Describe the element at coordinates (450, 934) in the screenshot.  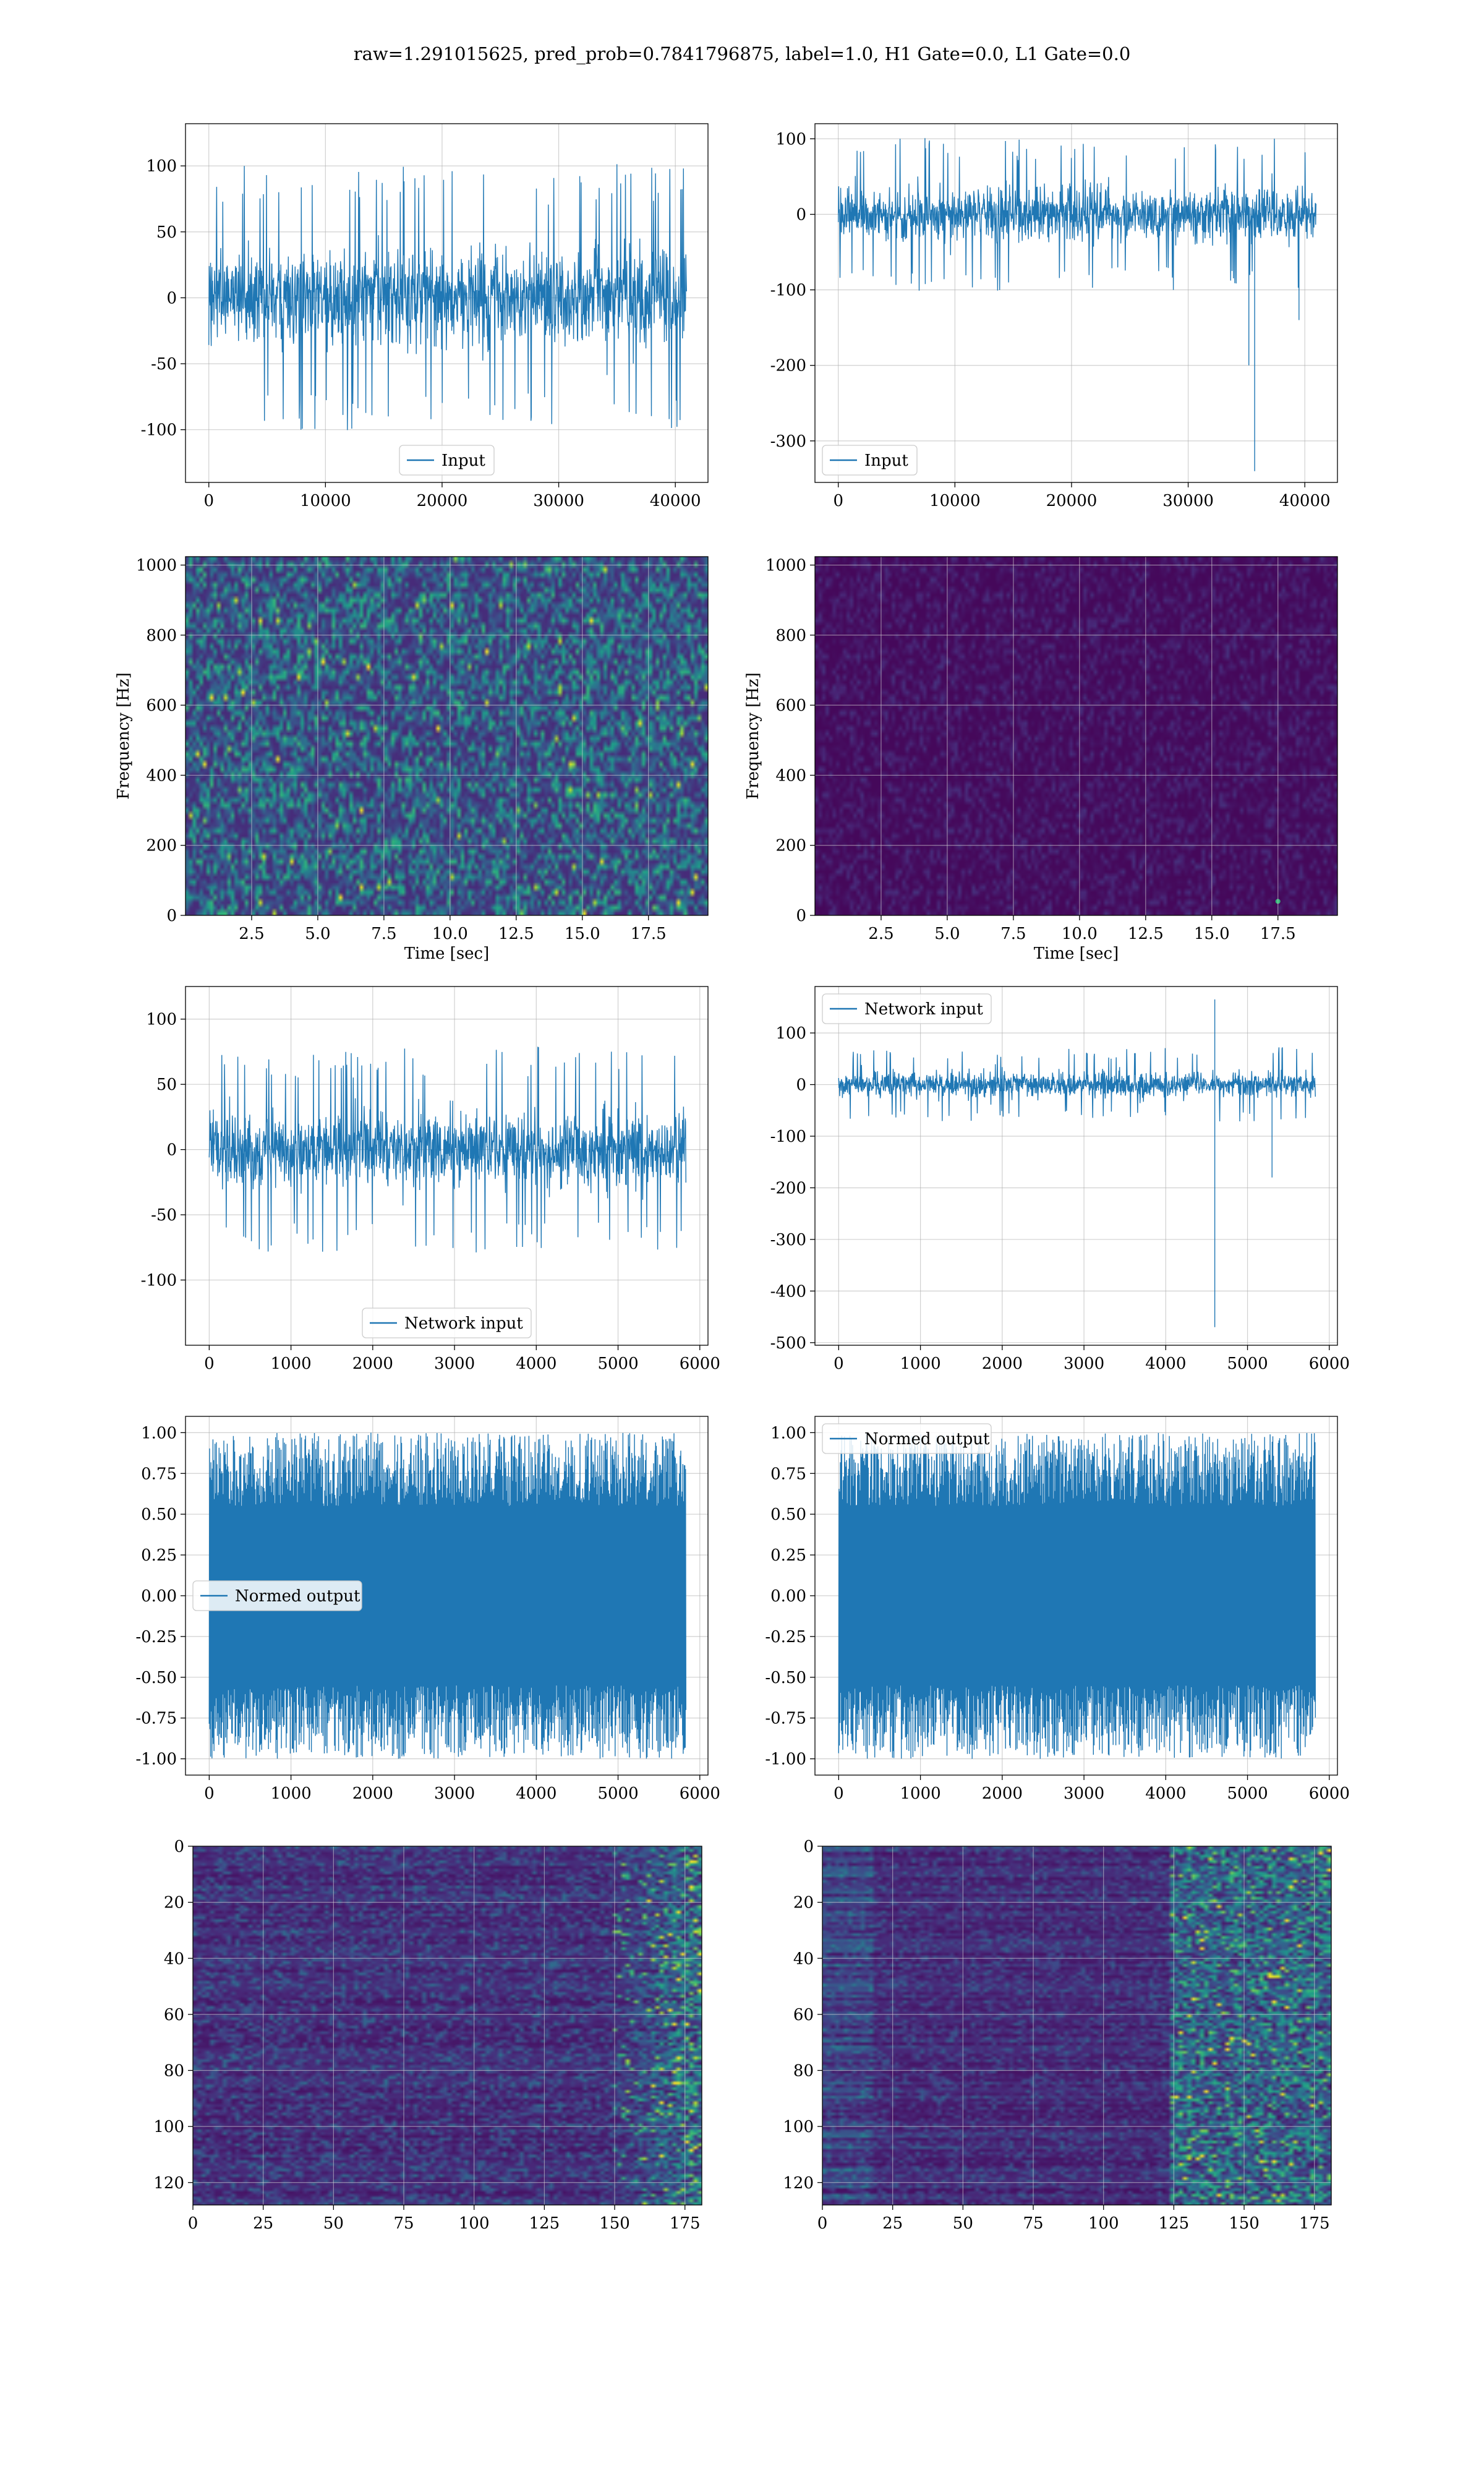
I see `x-tick-label: 10.0` at that location.